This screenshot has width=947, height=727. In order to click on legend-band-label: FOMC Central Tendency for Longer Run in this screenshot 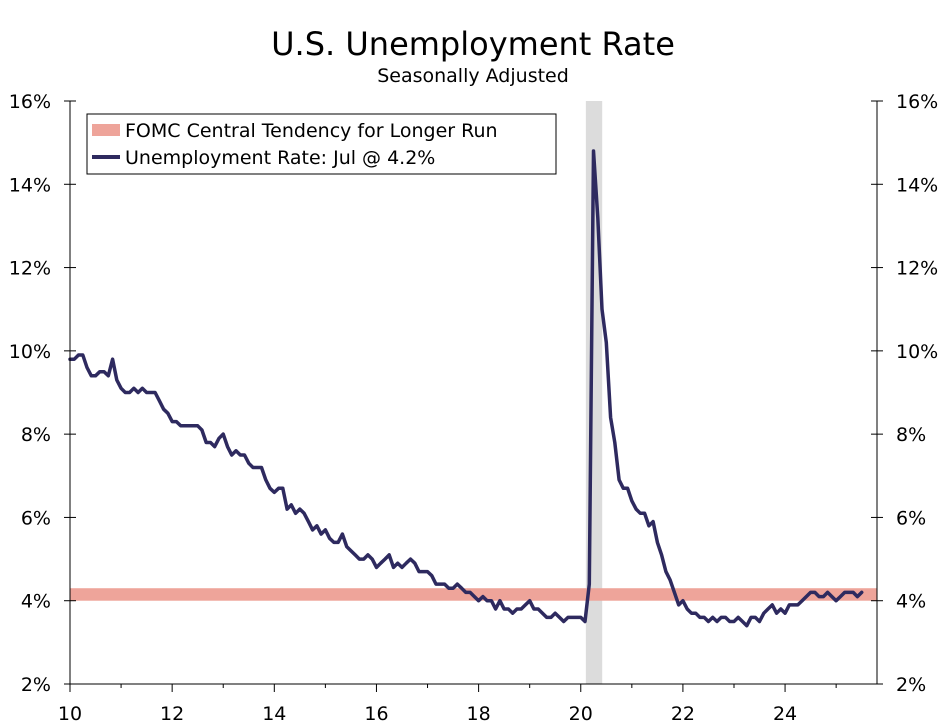, I will do `click(311, 131)`.